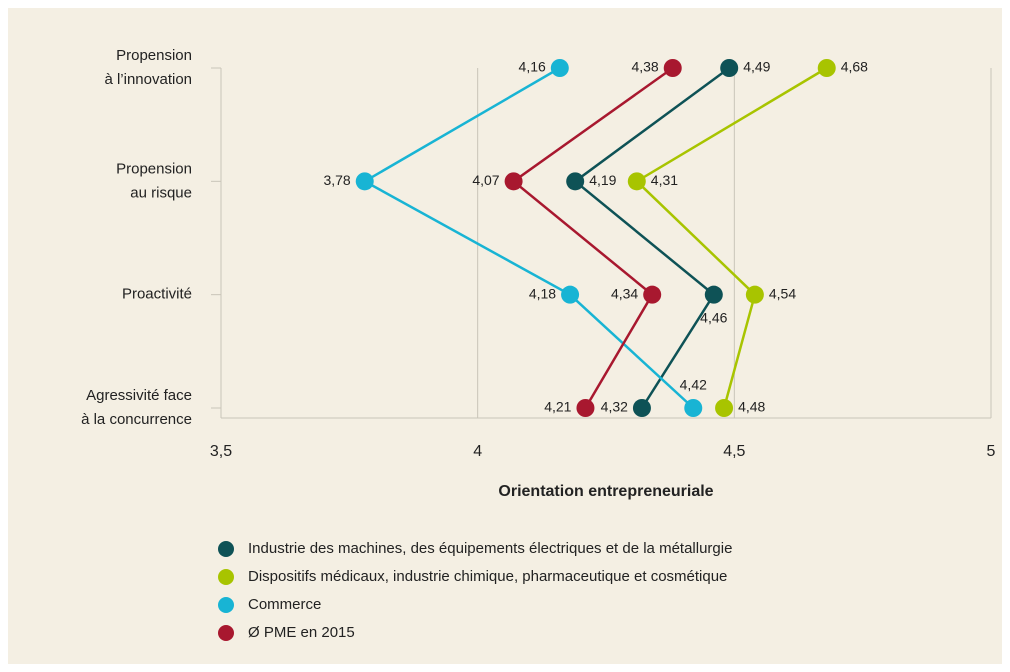  What do you see at coordinates (624, 293) in the screenshot?
I see `value-label: 4,34` at bounding box center [624, 293].